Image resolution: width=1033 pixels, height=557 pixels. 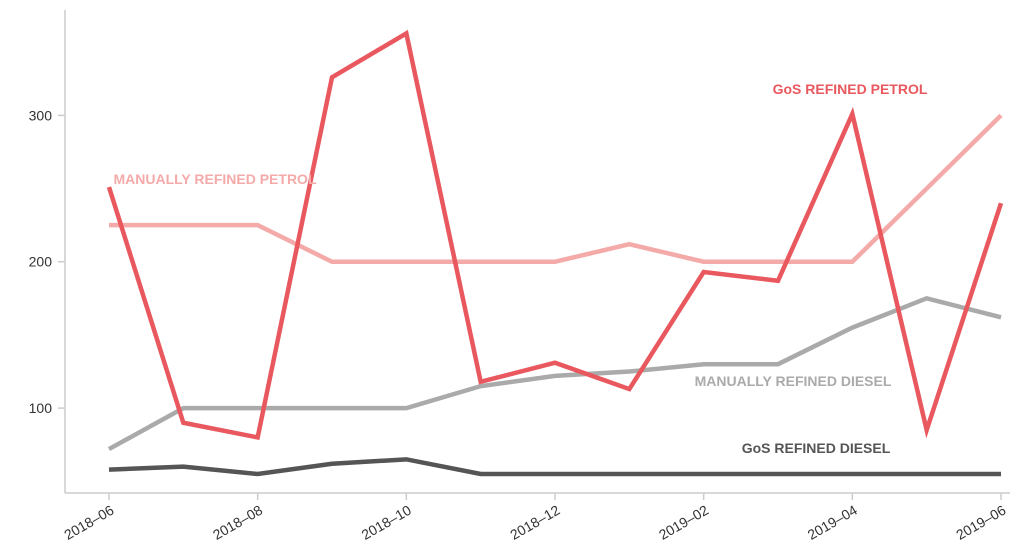 What do you see at coordinates (534, 522) in the screenshot?
I see `x-tick-label: 2018–12` at bounding box center [534, 522].